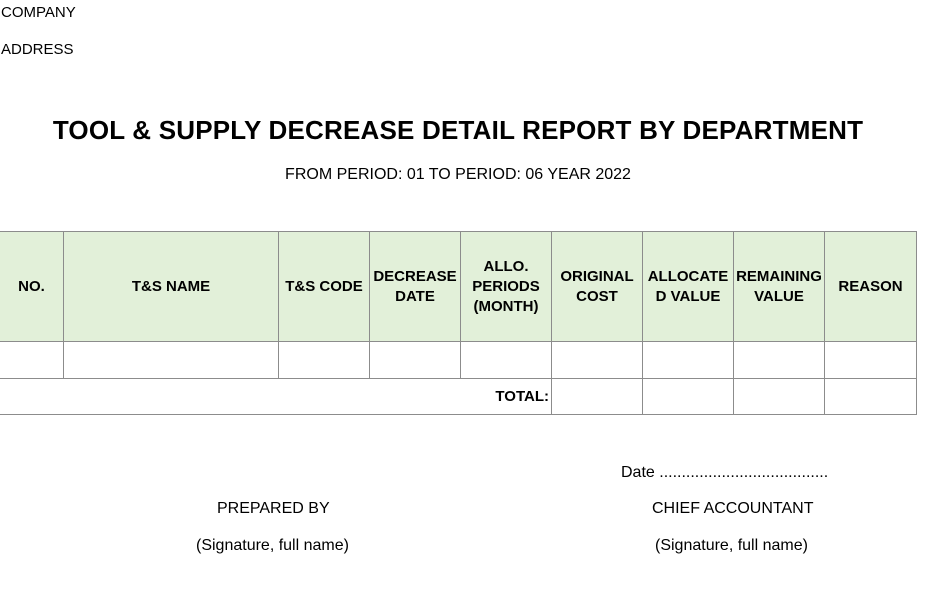 The height and width of the screenshot is (605, 936). What do you see at coordinates (779, 286) in the screenshot?
I see `col-header-remaining-value: REMAINING VALUE` at bounding box center [779, 286].